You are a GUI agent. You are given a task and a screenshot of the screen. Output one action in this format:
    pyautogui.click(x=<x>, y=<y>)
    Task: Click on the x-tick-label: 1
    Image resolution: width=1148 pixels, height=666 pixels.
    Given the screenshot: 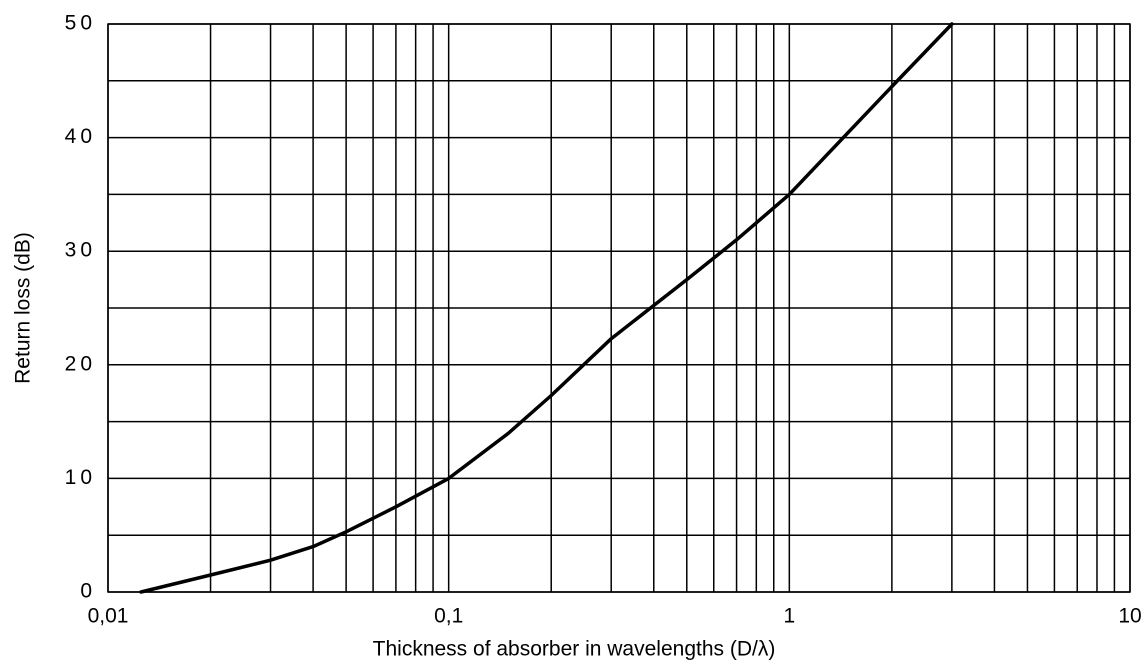 What is the action you would take?
    pyautogui.click(x=789, y=616)
    